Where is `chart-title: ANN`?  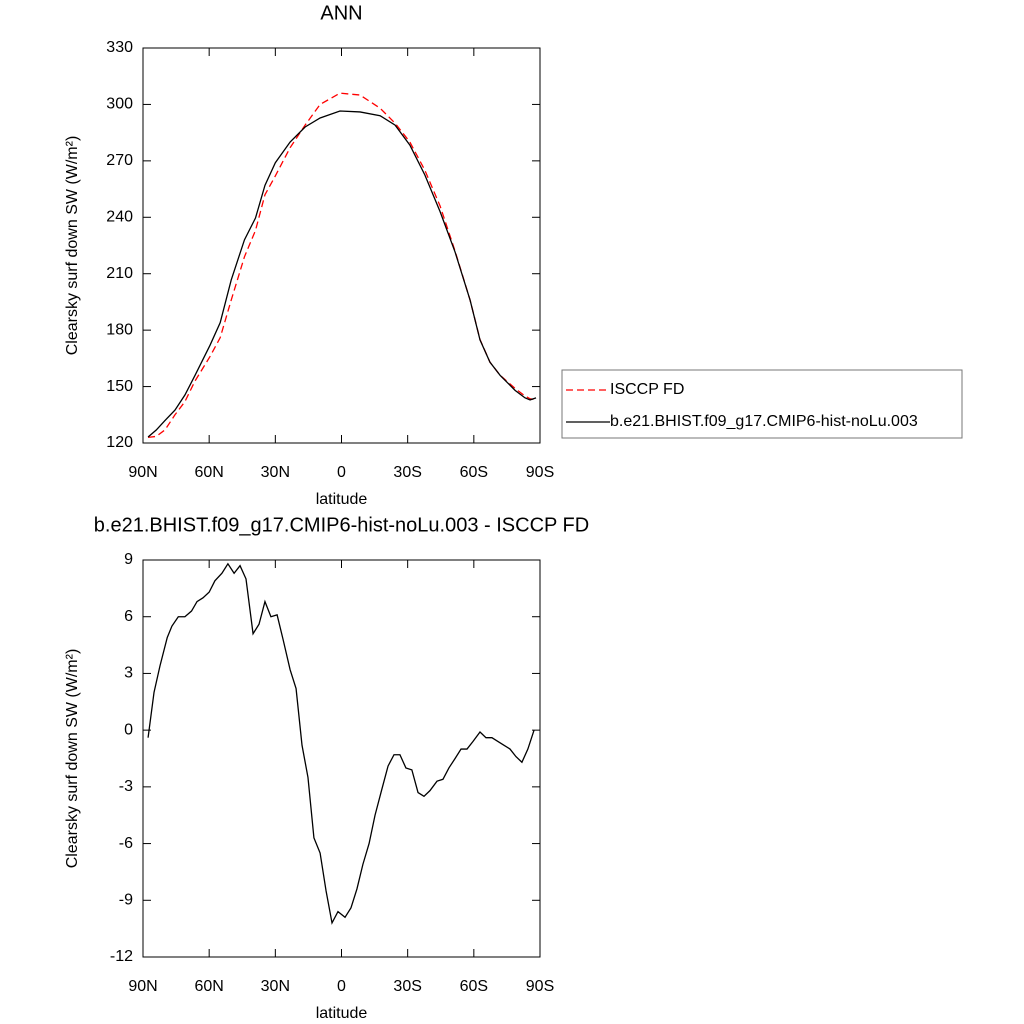
chart-title: ANN is located at coordinates (341, 13).